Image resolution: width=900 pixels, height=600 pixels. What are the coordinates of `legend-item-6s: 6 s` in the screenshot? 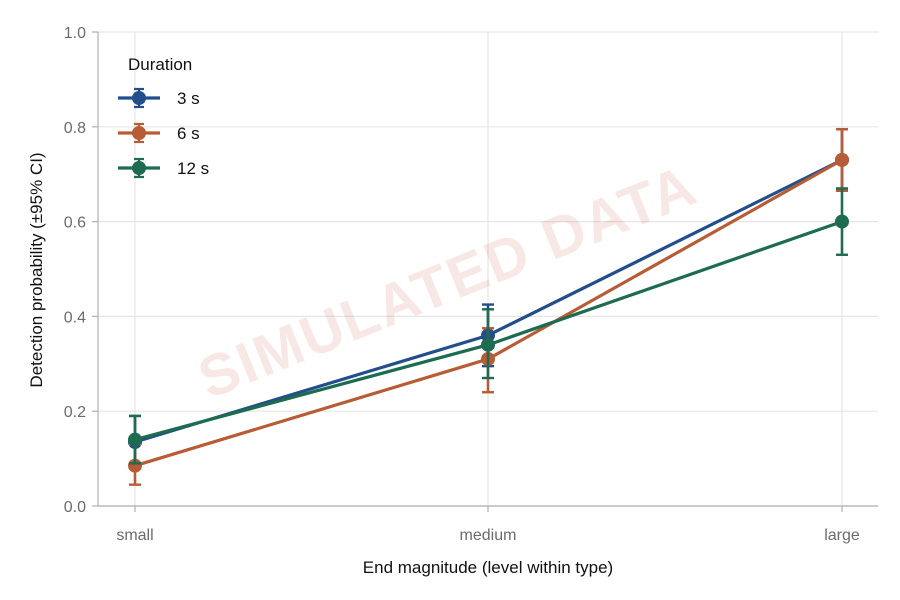 It's located at (159, 133).